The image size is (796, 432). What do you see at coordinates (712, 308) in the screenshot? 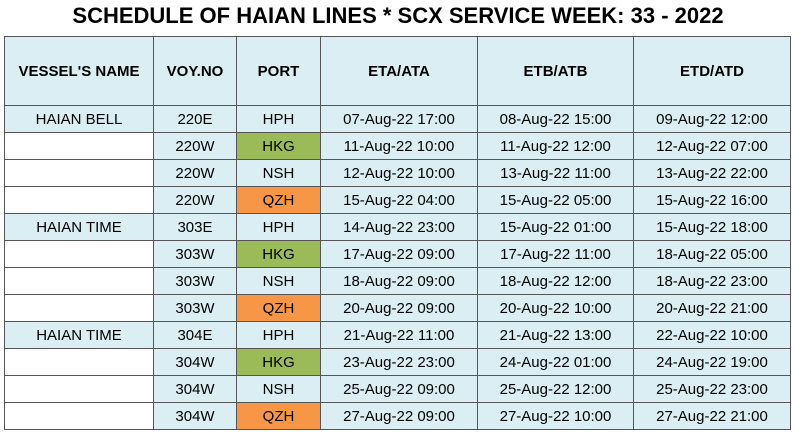
I see `etd-cell: 20-Aug-22 21:00` at bounding box center [712, 308].